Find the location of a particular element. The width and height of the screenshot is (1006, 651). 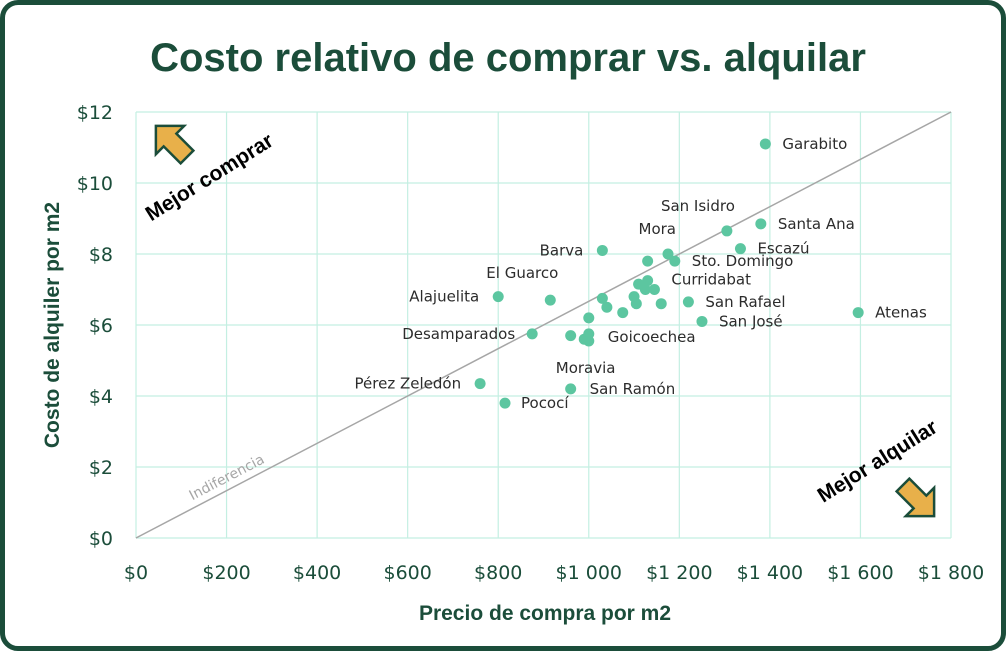

point-label: Sto. Domingo is located at coordinates (743, 261).